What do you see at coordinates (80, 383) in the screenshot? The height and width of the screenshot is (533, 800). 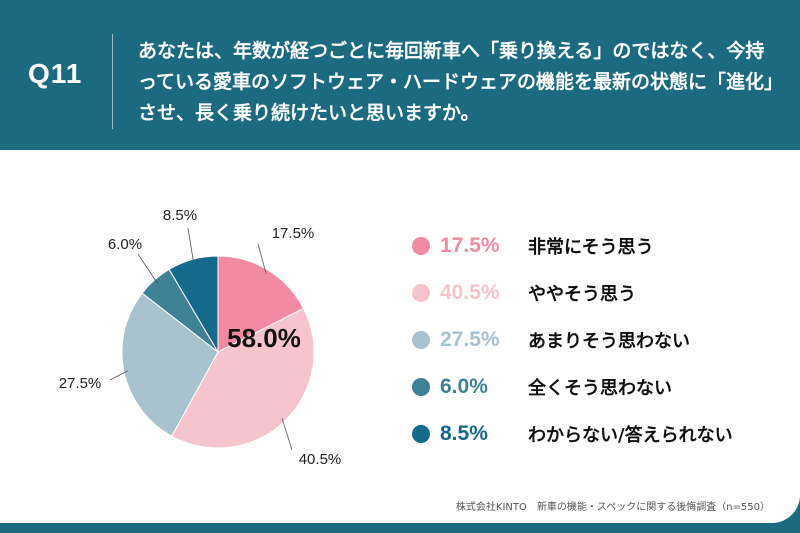 I see `slice-label: 27.5%` at bounding box center [80, 383].